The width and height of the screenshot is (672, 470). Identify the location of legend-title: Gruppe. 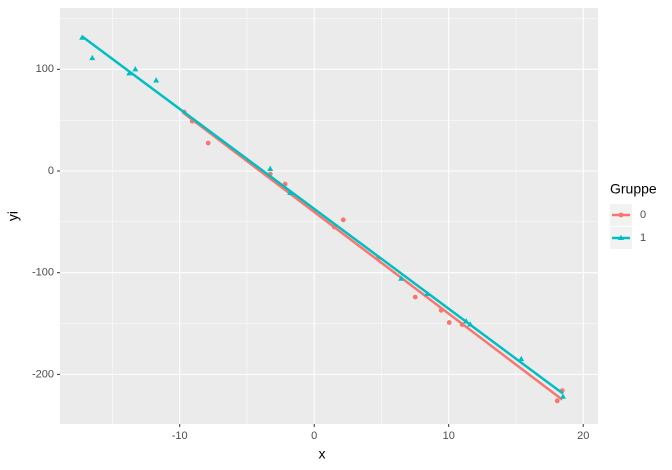
(633, 189).